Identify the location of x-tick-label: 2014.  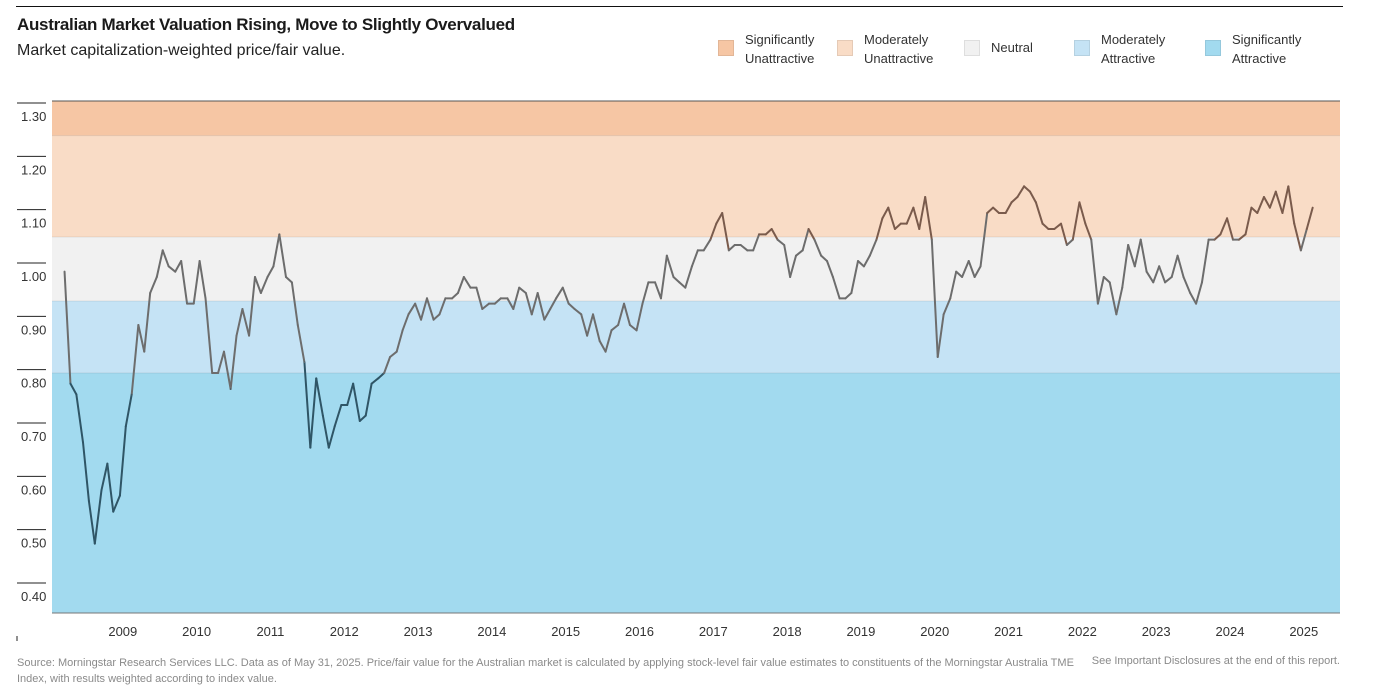
(491, 631).